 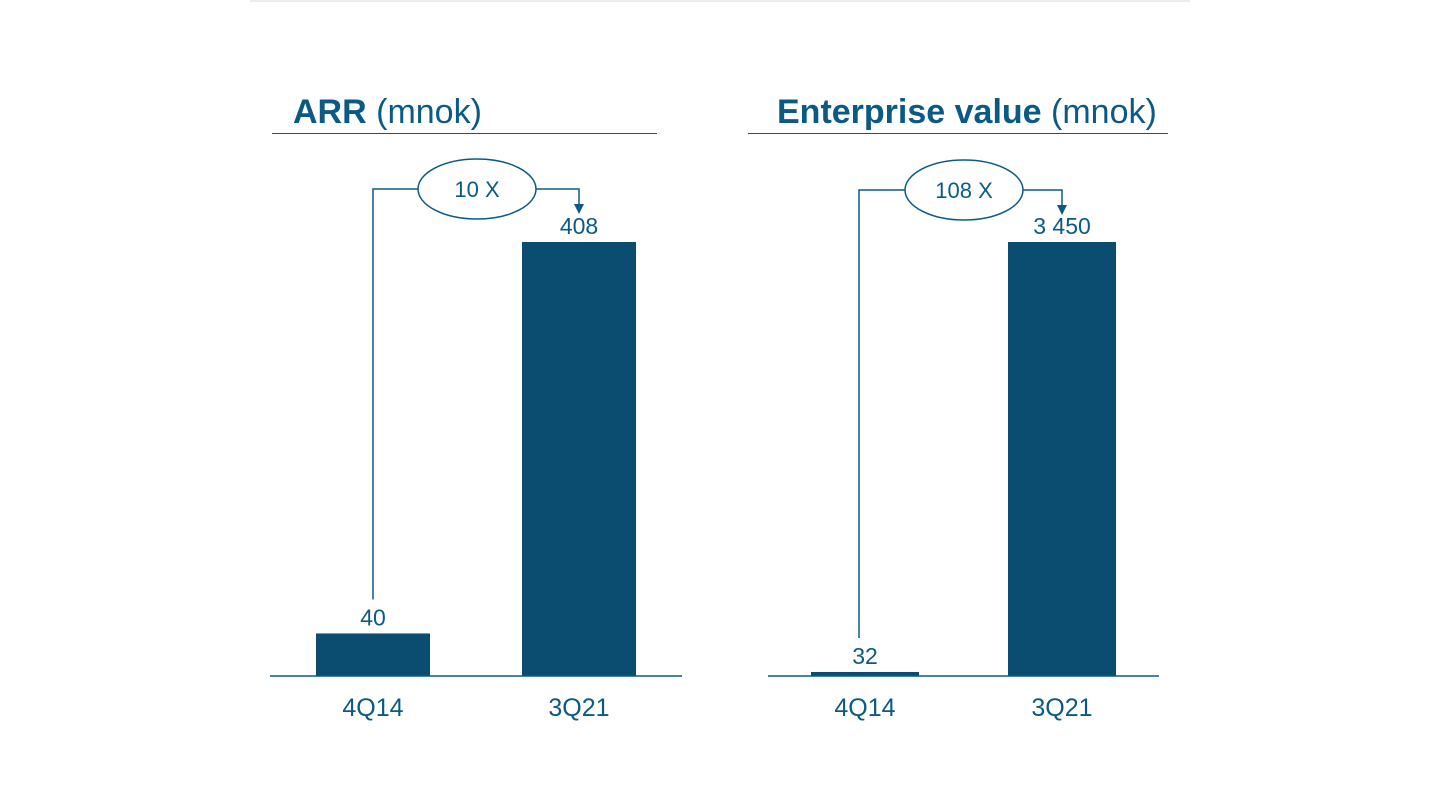 What do you see at coordinates (464, 133) in the screenshot?
I see `arr-title-rule` at bounding box center [464, 133].